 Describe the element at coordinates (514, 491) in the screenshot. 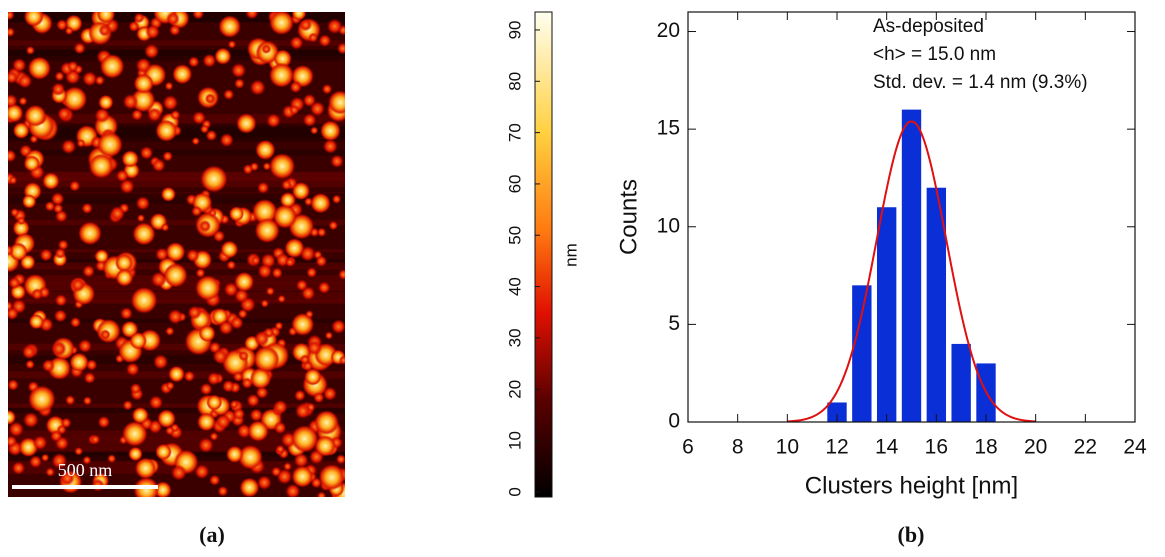

I see `colorbar-tick-label: 0` at that location.